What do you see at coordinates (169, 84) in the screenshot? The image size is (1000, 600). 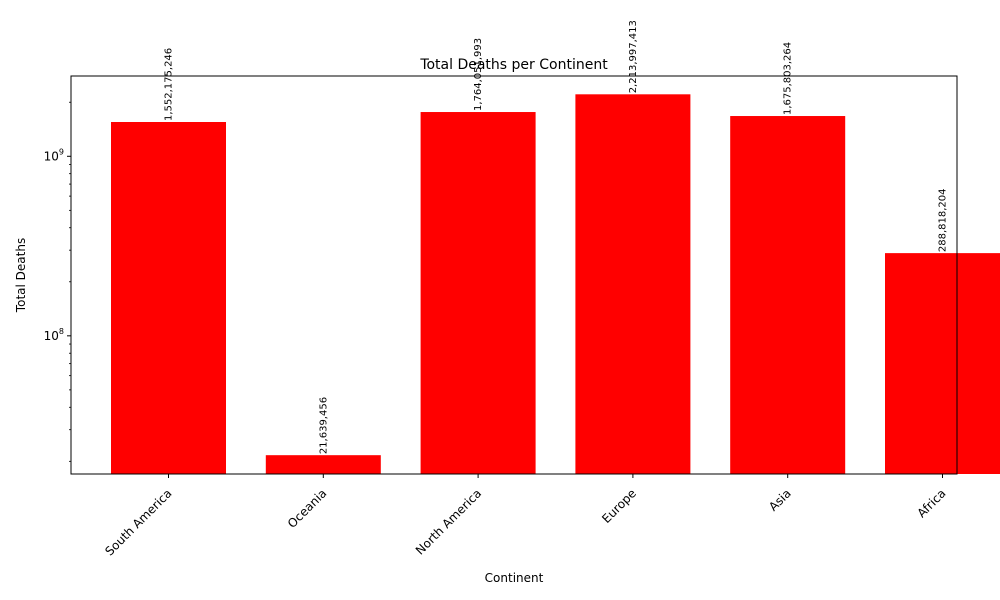 I see `data-label: 1,552,175,246` at bounding box center [169, 84].